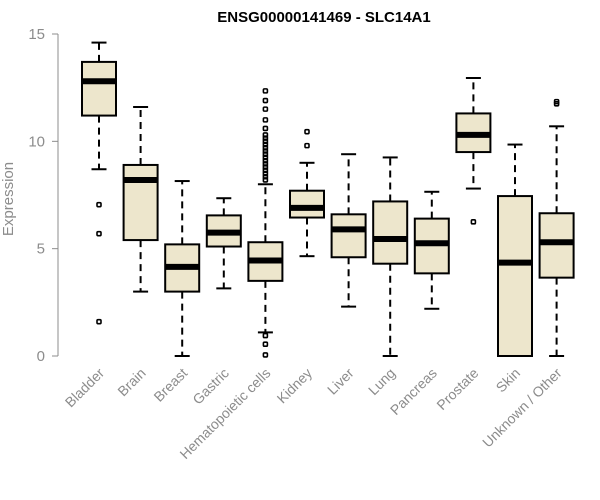  I want to click on x-tick-label: Brain, so click(131, 382).